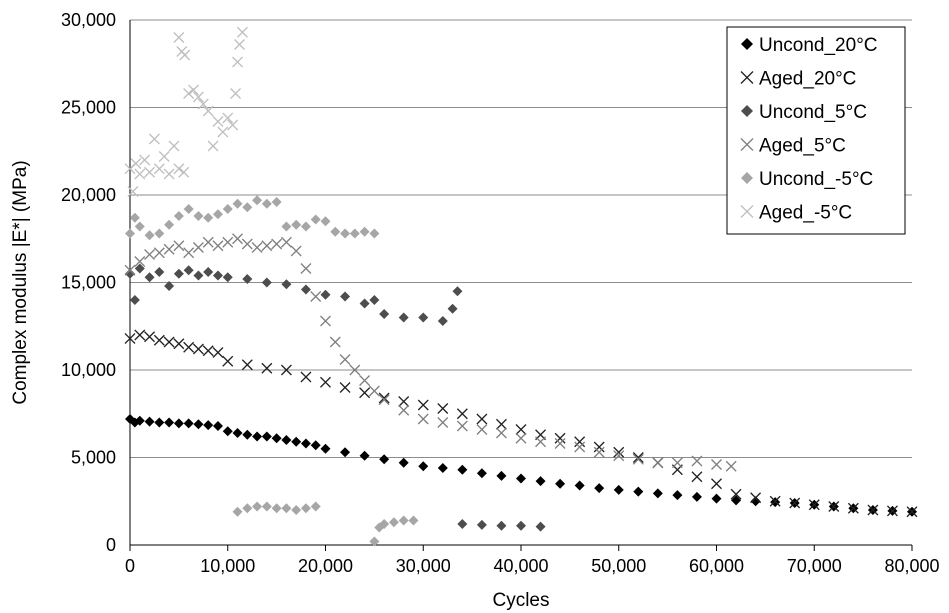 The height and width of the screenshot is (613, 949). Describe the element at coordinates (88, 108) in the screenshot. I see `y-tick-label: 25,000` at that location.